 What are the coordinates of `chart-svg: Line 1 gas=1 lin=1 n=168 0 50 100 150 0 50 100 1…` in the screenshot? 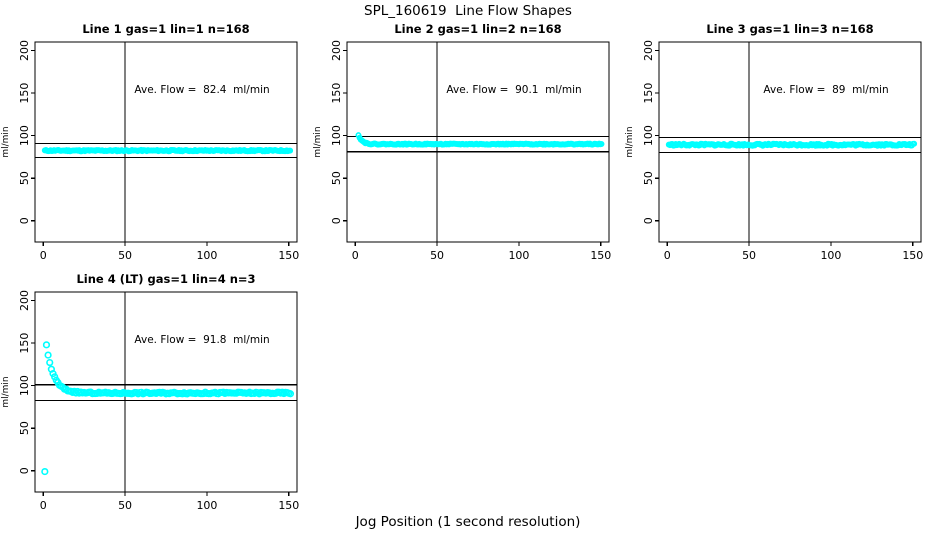 It's located at (150, 142).